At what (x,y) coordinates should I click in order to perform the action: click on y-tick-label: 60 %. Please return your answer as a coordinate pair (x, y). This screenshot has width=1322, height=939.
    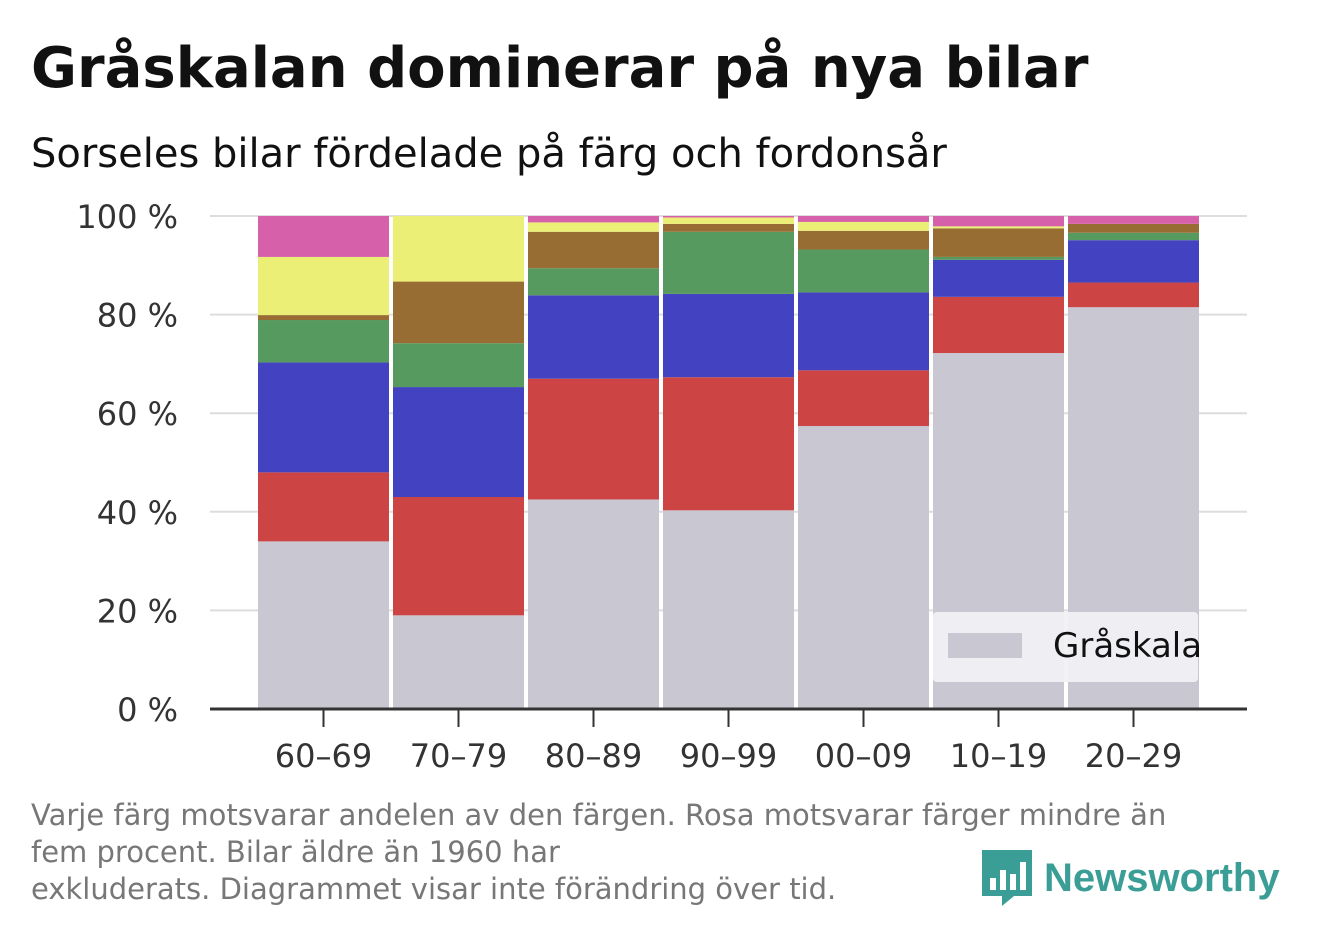
    Looking at the image, I should click on (137, 414).